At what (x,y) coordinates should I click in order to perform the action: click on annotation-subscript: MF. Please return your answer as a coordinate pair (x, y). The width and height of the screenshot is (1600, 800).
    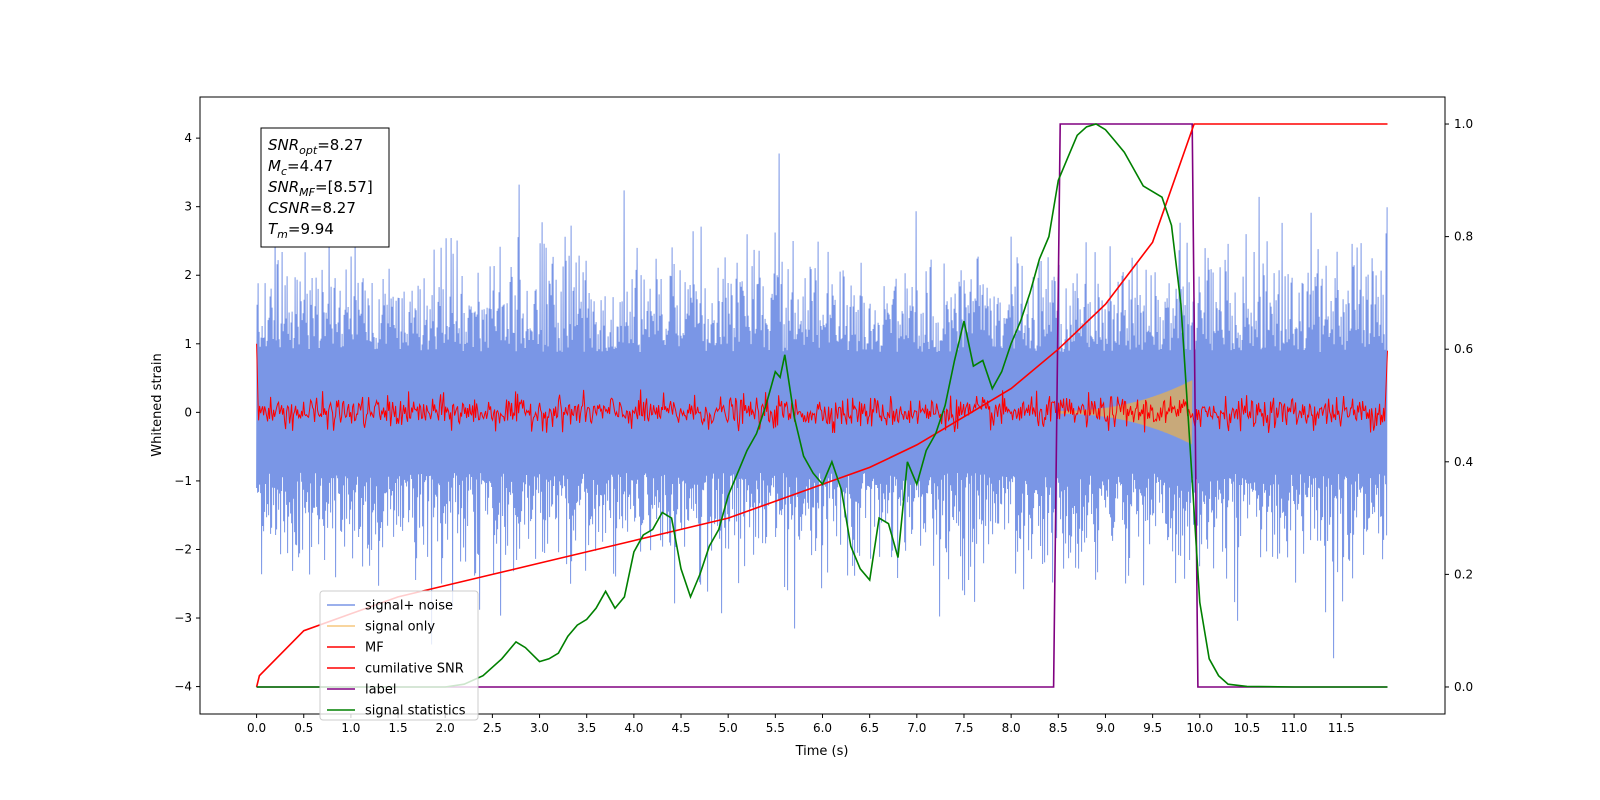
    Looking at the image, I should click on (307, 192).